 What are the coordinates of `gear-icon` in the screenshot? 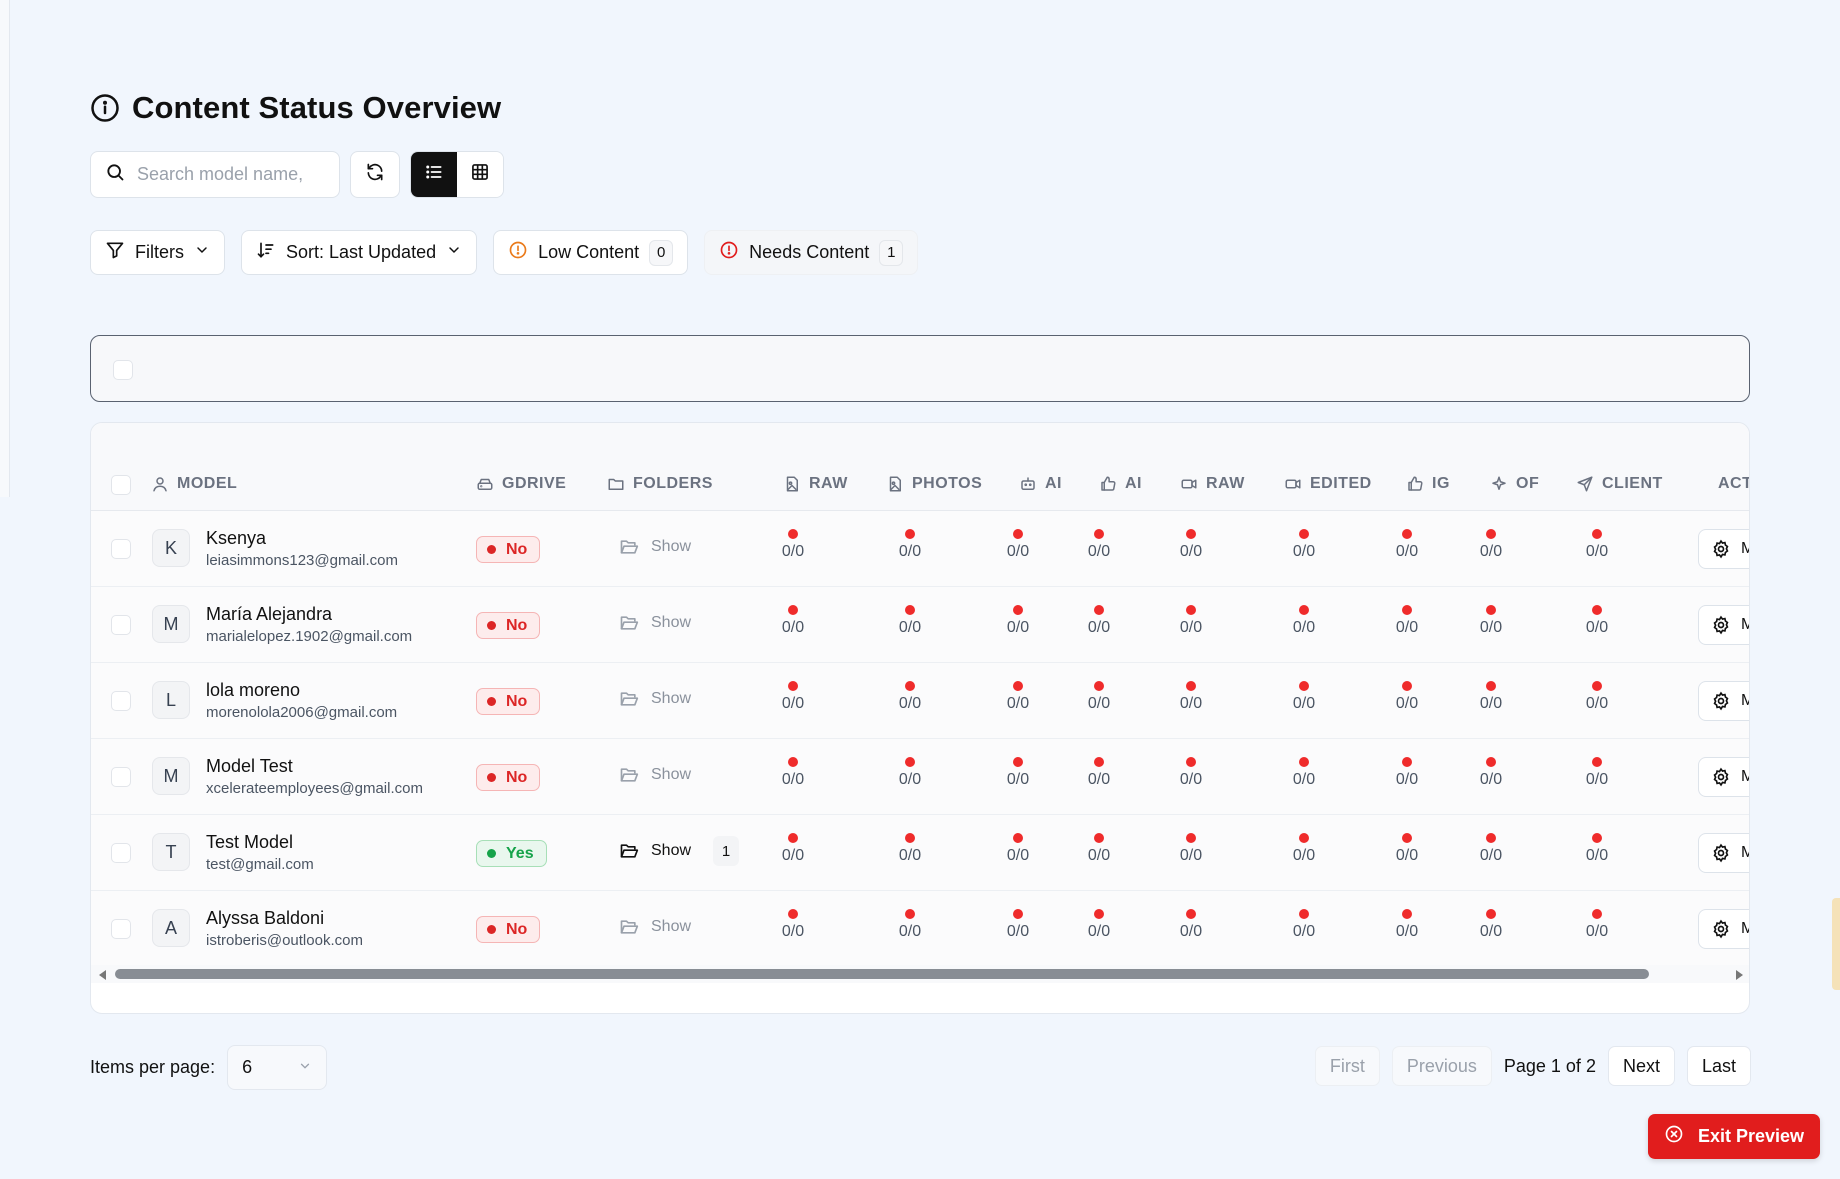 It's located at (1721, 549).